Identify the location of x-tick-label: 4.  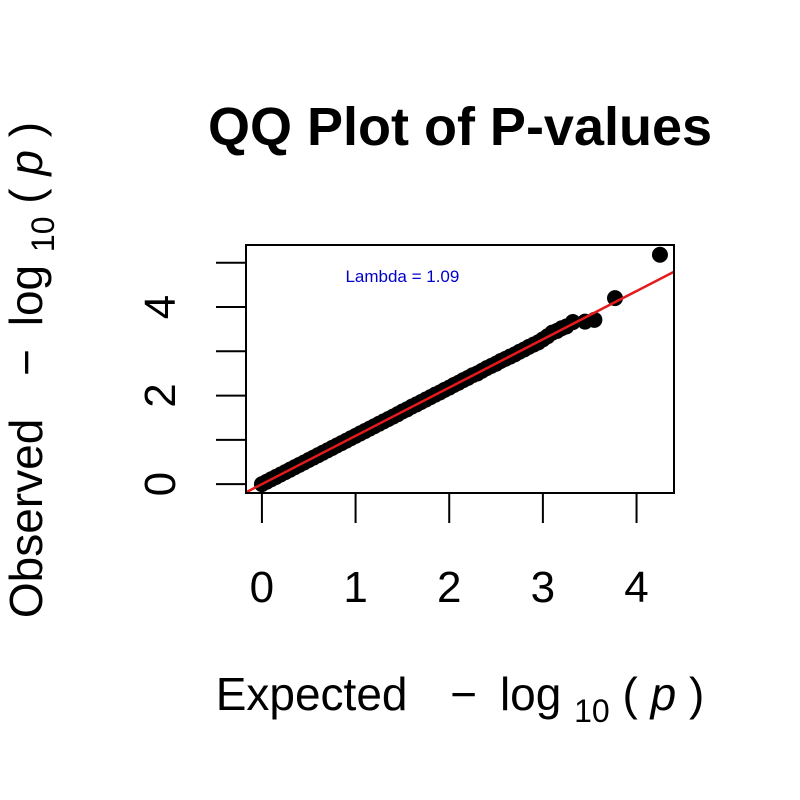
(636, 587).